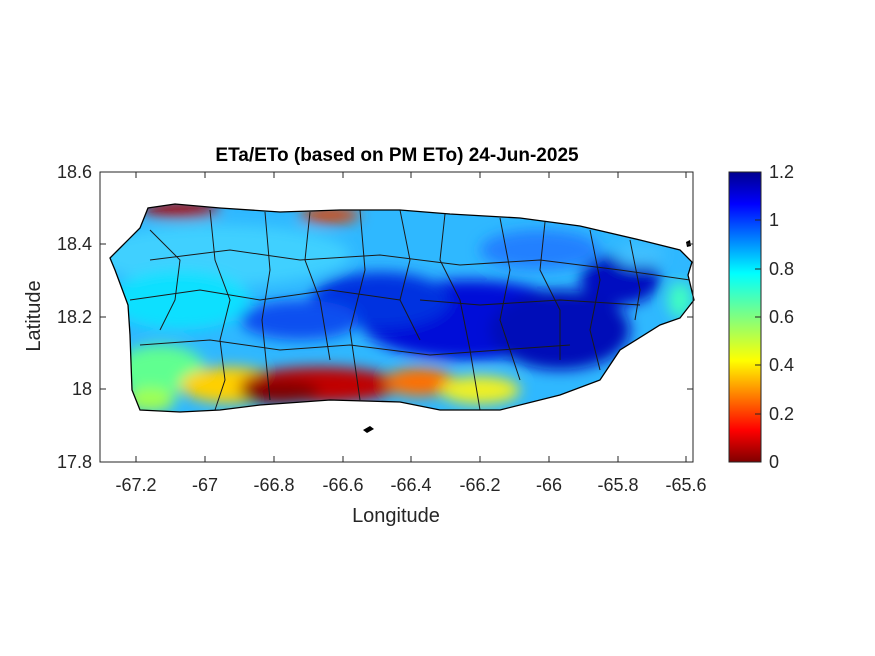 The height and width of the screenshot is (656, 875). I want to click on x-tick-label: -67.2, so click(135, 485).